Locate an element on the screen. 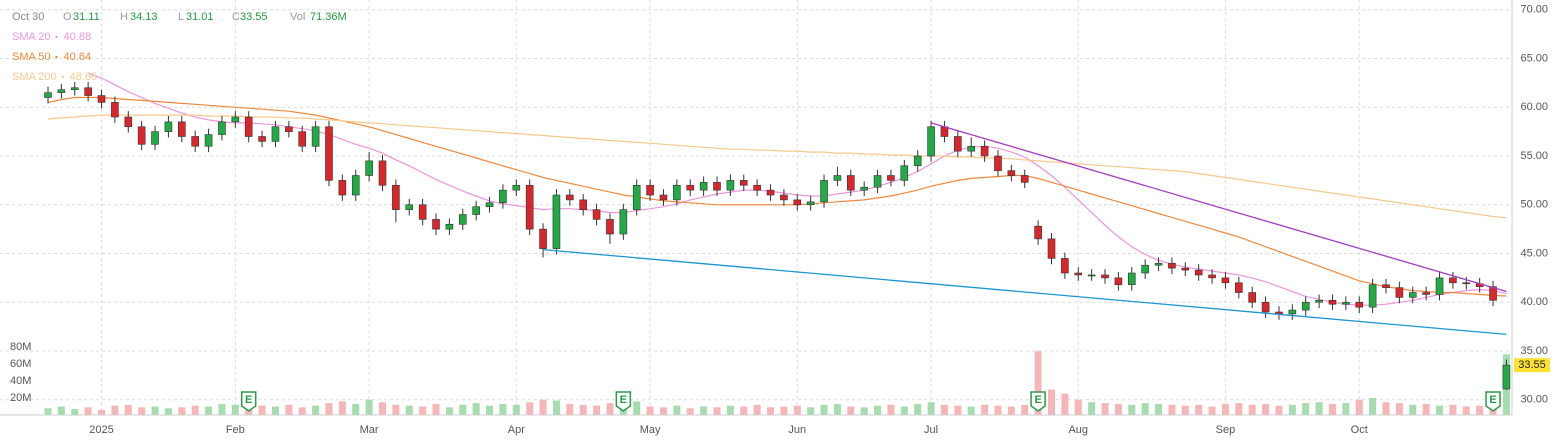 This screenshot has width=1555, height=446. earnings-label: E is located at coordinates (248, 400).